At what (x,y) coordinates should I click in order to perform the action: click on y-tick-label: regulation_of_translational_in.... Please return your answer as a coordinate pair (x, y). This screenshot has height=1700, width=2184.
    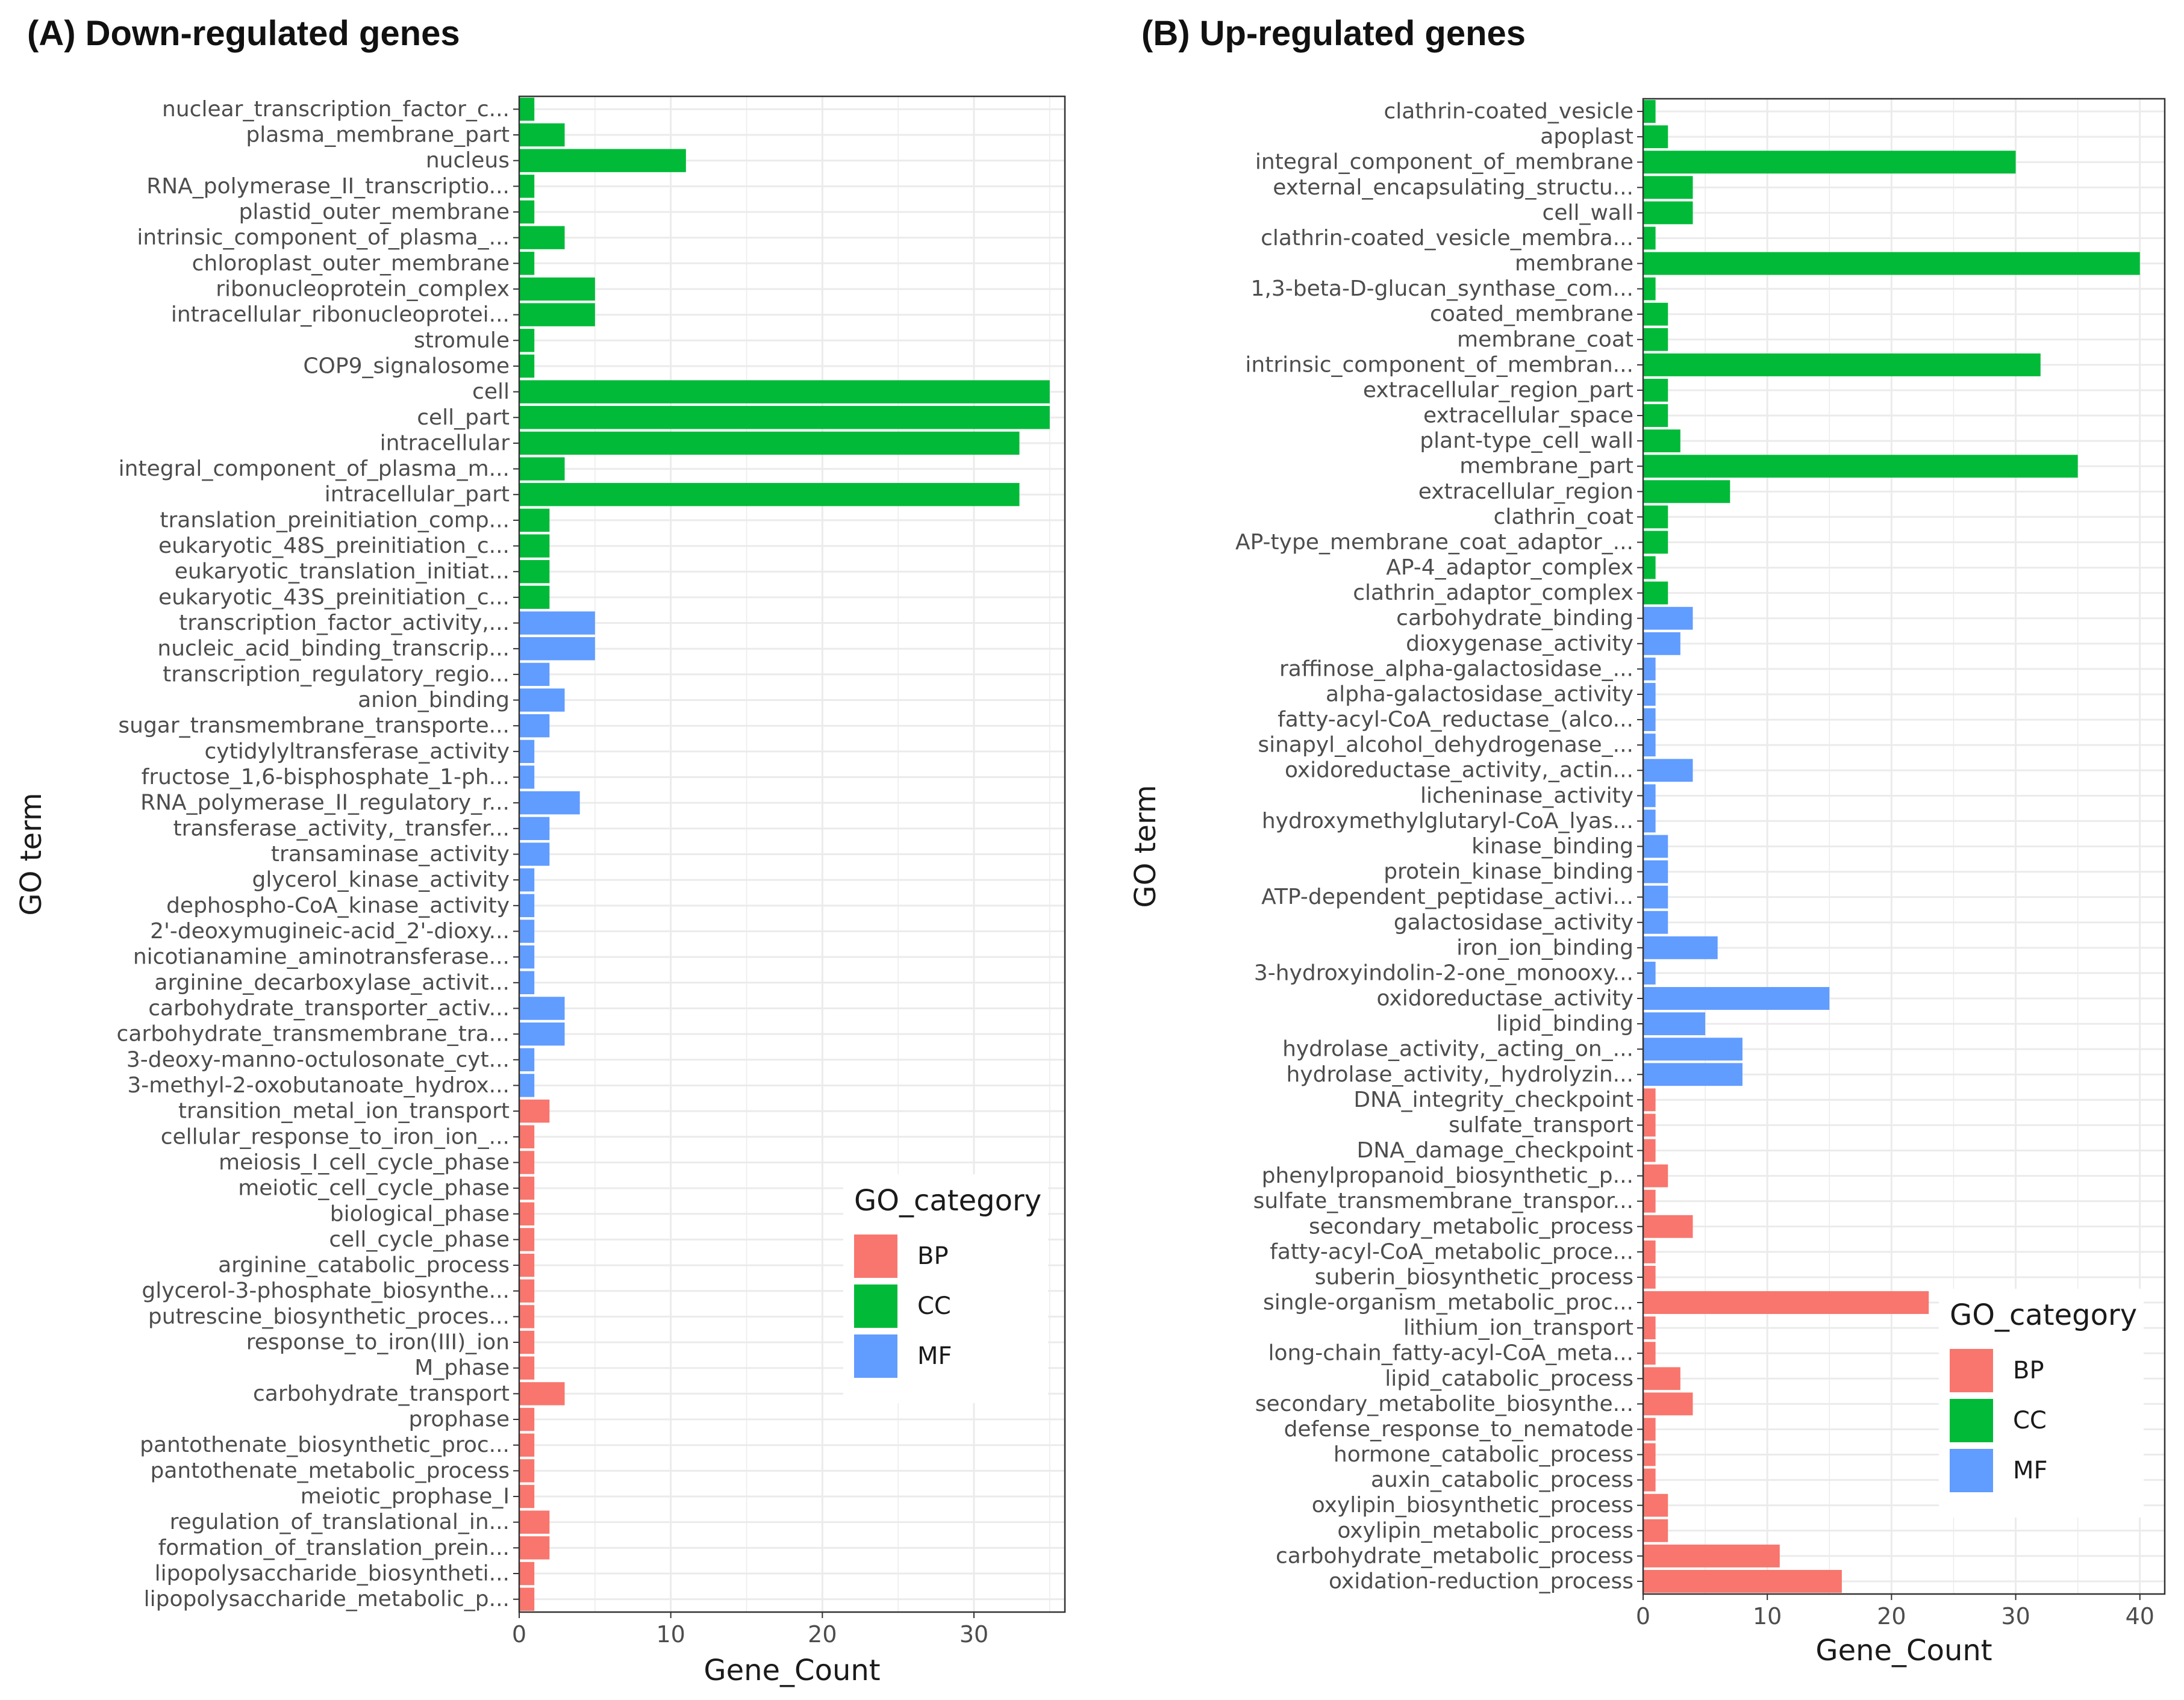
    Looking at the image, I should click on (340, 1522).